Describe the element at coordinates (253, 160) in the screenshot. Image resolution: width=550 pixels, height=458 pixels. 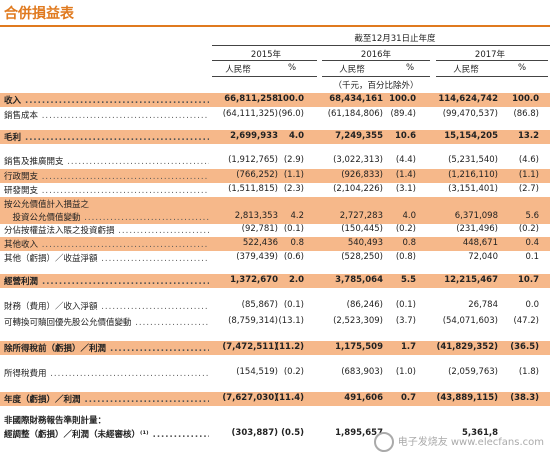
I see `cell-v15: (1,912,765)` at that location.